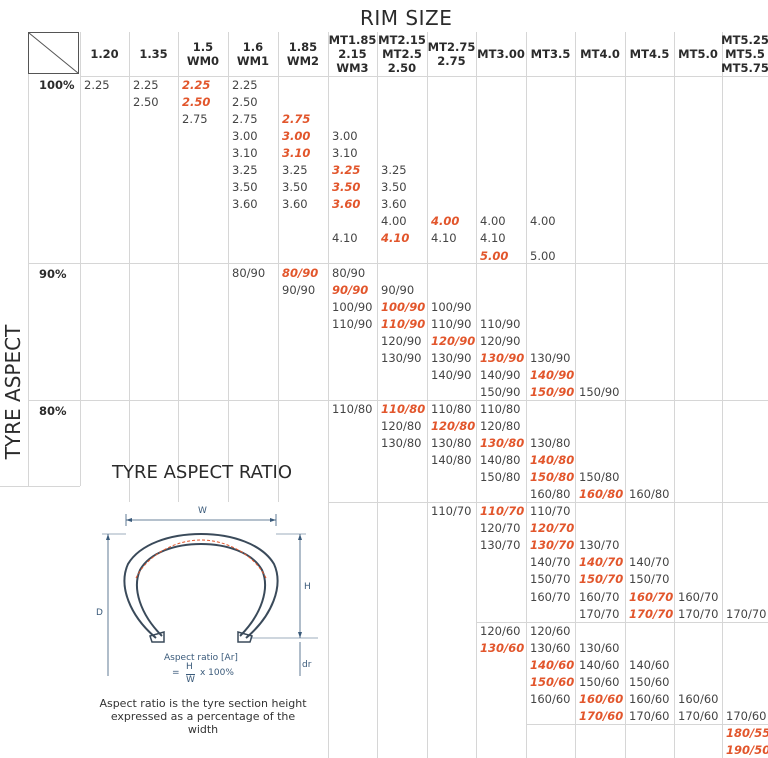 This screenshot has width=768, height=758. I want to click on corner-box, so click(53, 53).